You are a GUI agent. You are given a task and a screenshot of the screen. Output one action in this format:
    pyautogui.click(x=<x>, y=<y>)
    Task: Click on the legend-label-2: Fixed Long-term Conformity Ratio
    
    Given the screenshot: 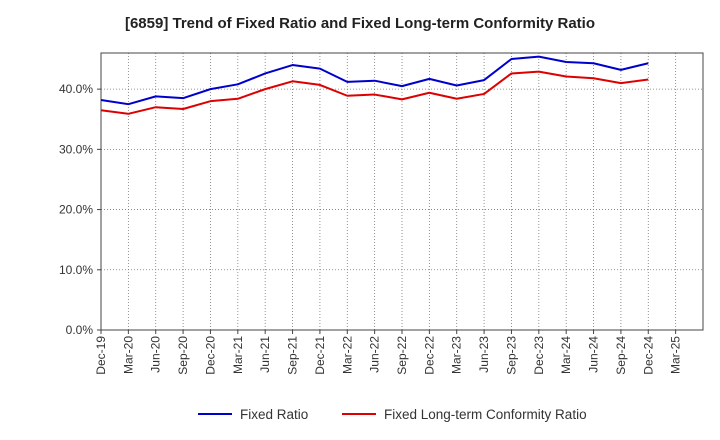 What is the action you would take?
    pyautogui.click(x=485, y=414)
    